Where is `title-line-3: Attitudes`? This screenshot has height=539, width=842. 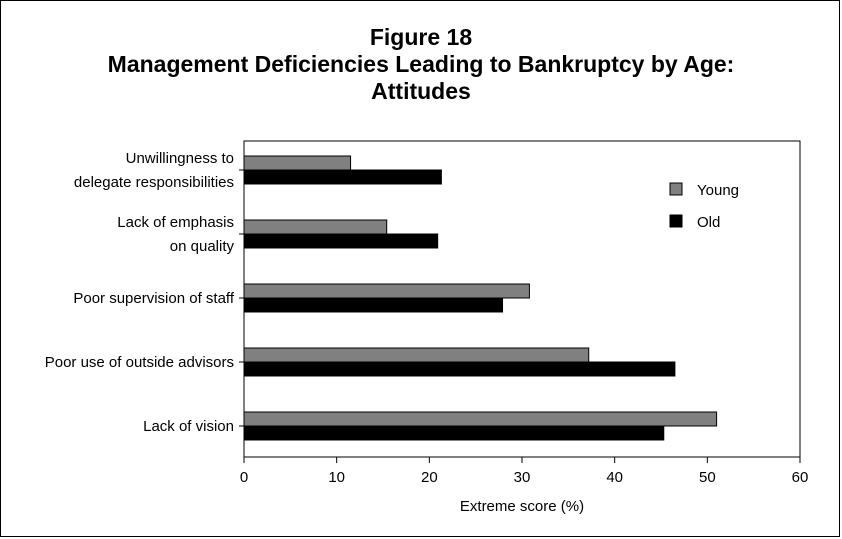 title-line-3: Attitudes is located at coordinates (421, 91).